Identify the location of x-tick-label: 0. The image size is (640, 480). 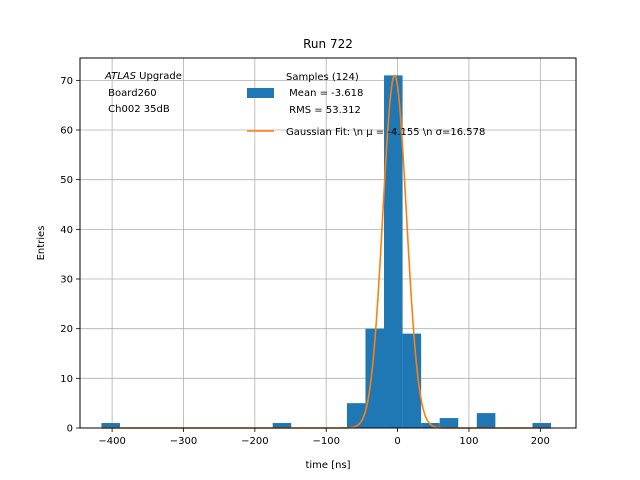
(397, 441).